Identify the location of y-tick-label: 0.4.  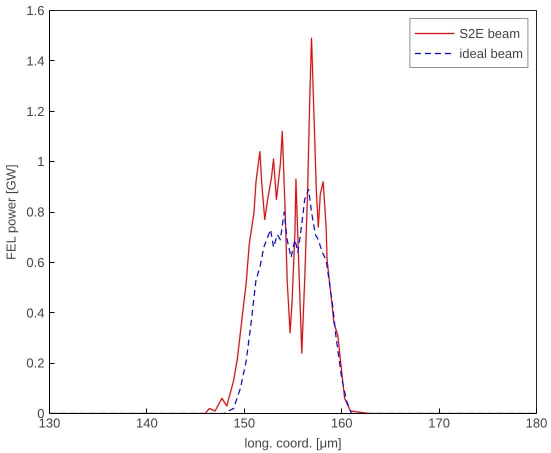
(35, 312).